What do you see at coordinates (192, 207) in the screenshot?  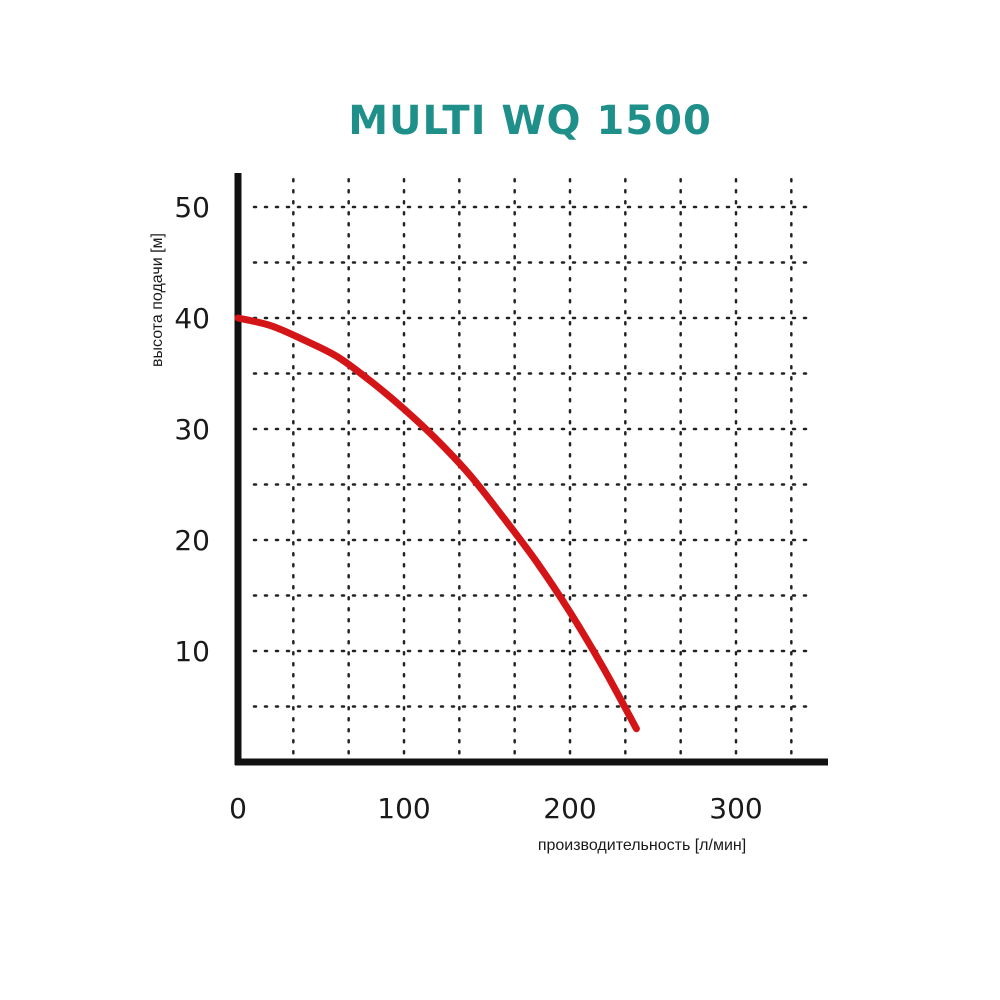 I see `y-tick-label: 50` at bounding box center [192, 207].